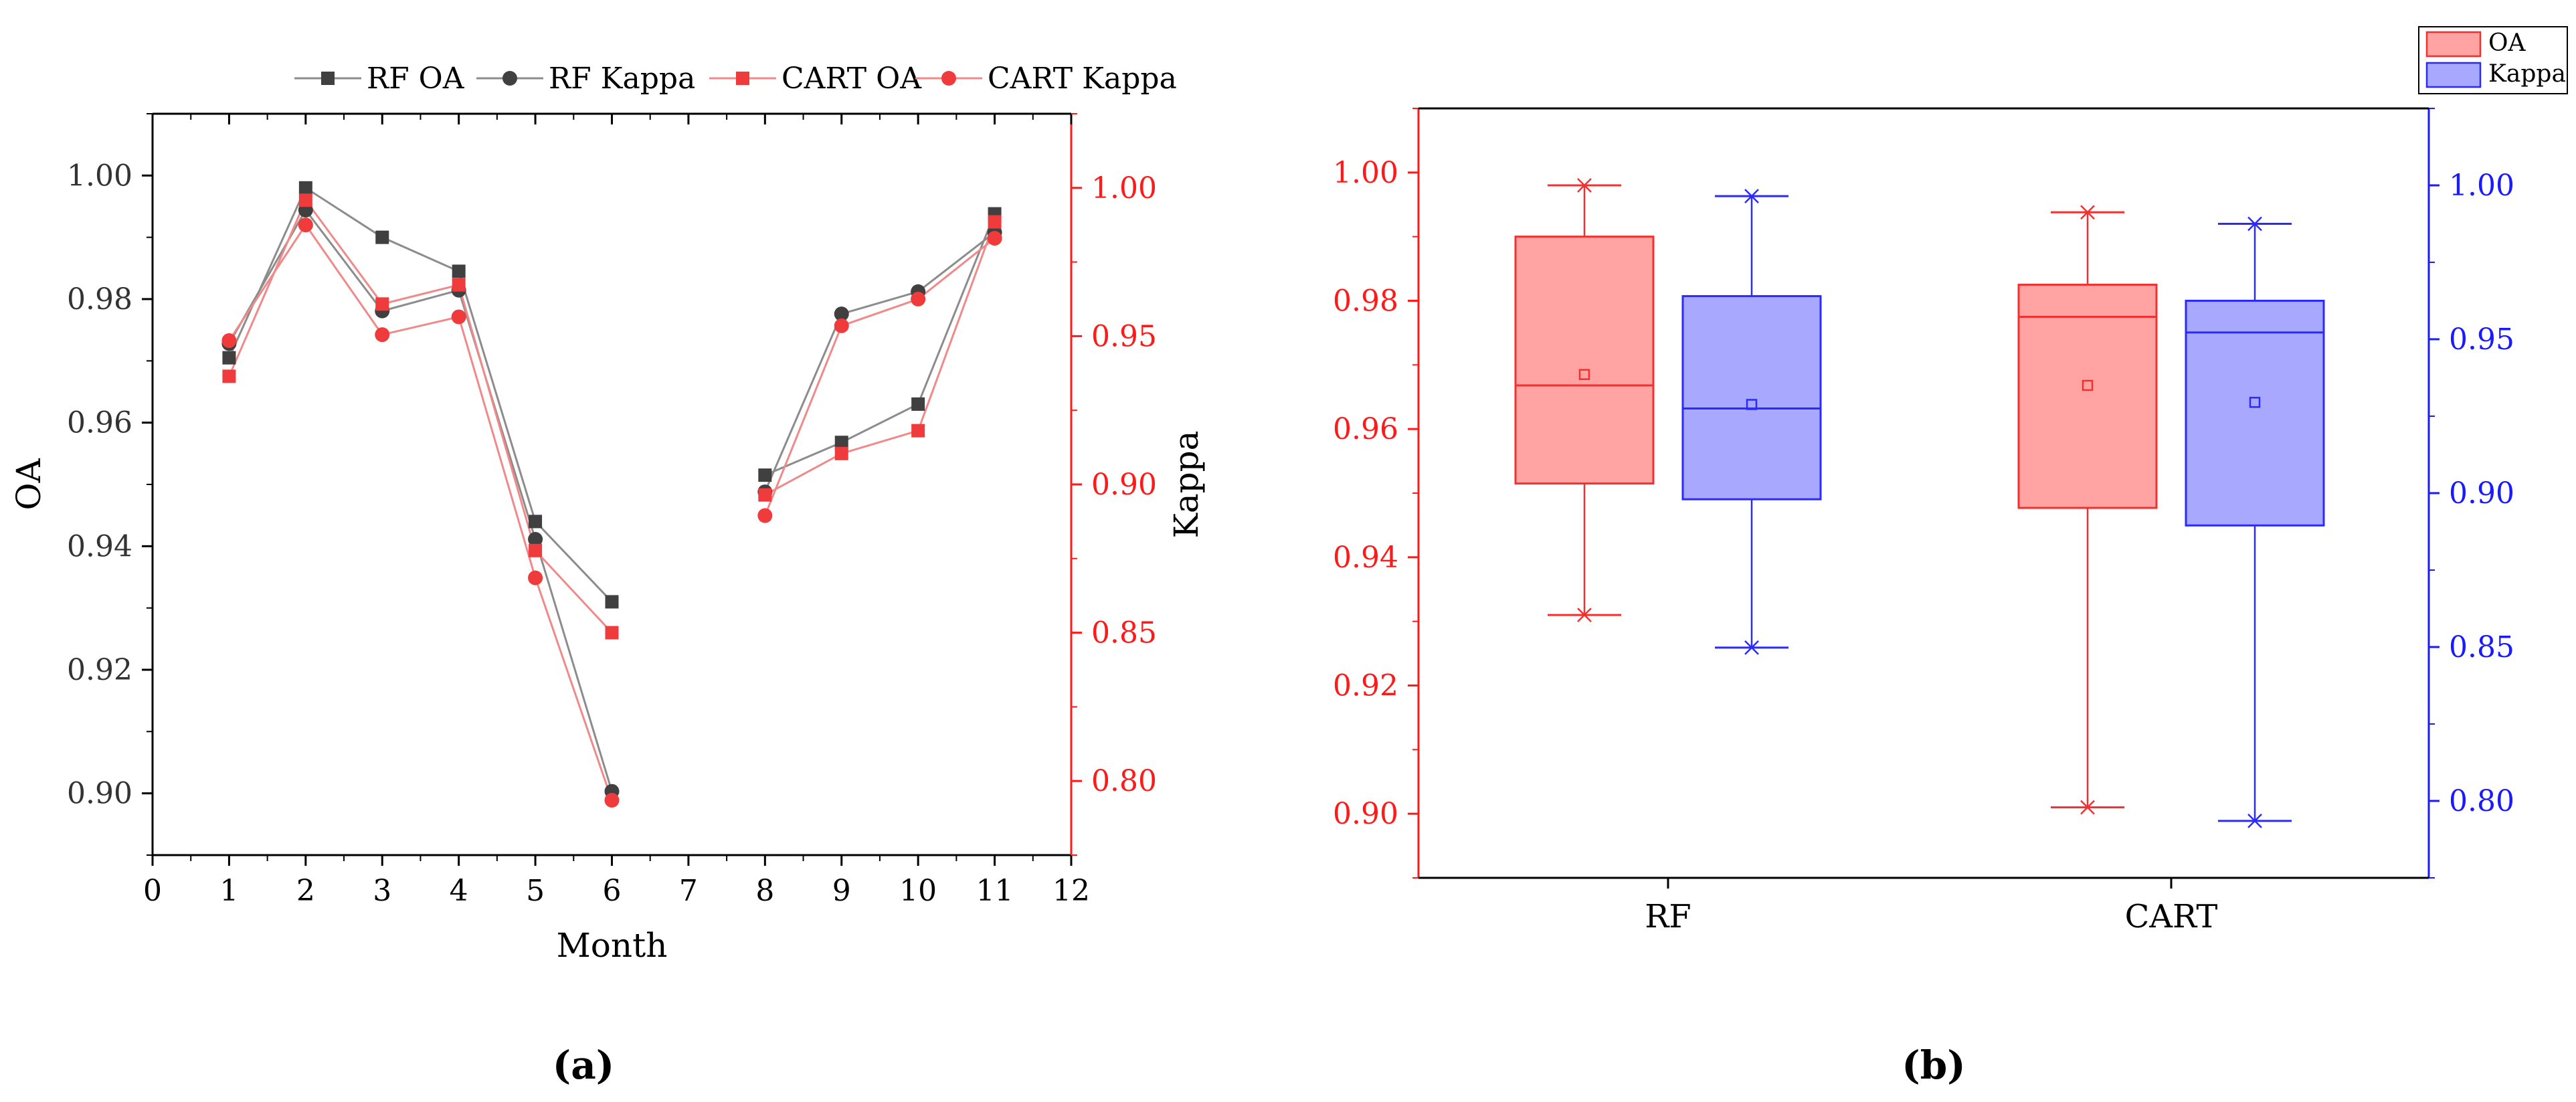 Image resolution: width=2576 pixels, height=1102 pixels. What do you see at coordinates (382, 891) in the screenshot?
I see `x-tick-label: 3` at bounding box center [382, 891].